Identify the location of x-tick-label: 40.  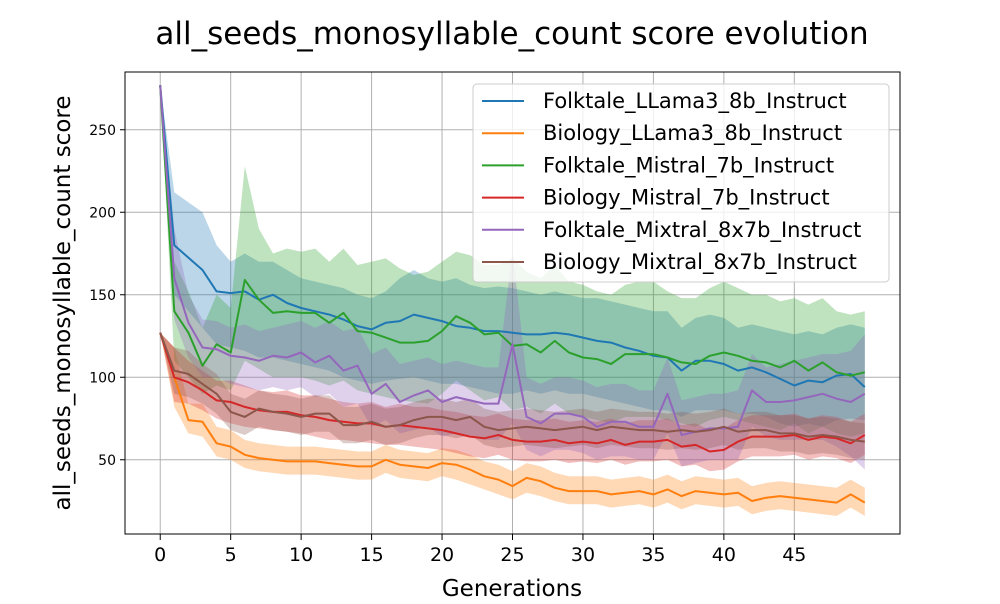
(724, 555).